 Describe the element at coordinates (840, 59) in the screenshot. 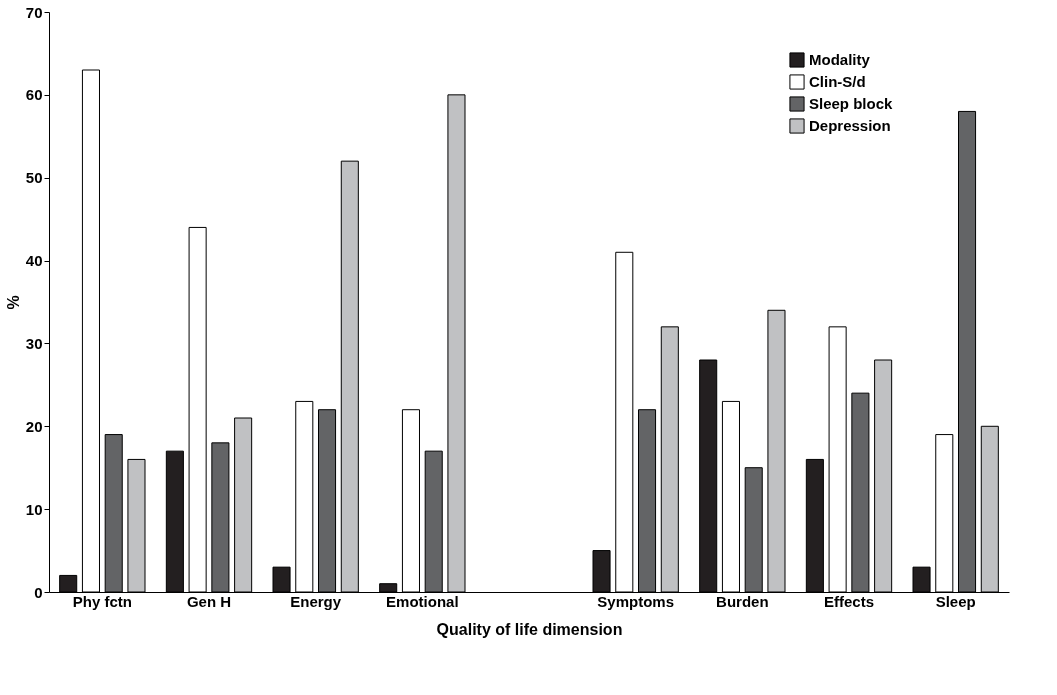

I see `legend-label: Modality` at that location.